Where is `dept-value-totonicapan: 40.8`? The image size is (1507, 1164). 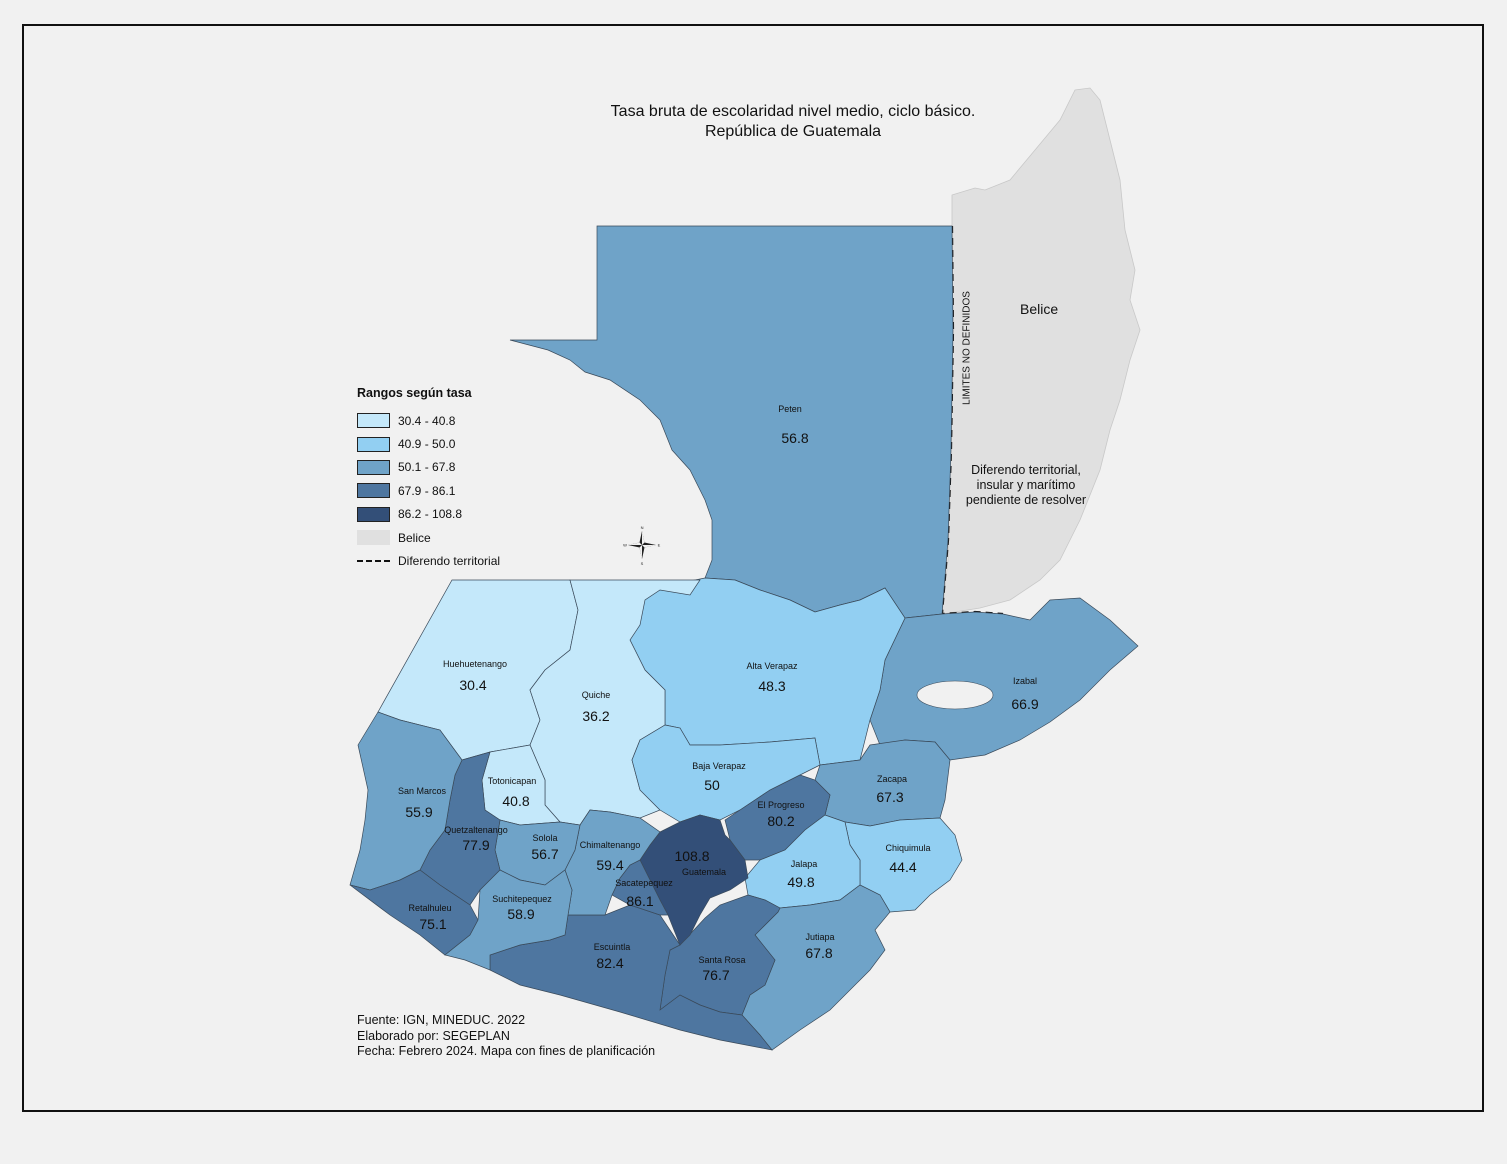
dept-value-totonicapan: 40.8 is located at coordinates (515, 801).